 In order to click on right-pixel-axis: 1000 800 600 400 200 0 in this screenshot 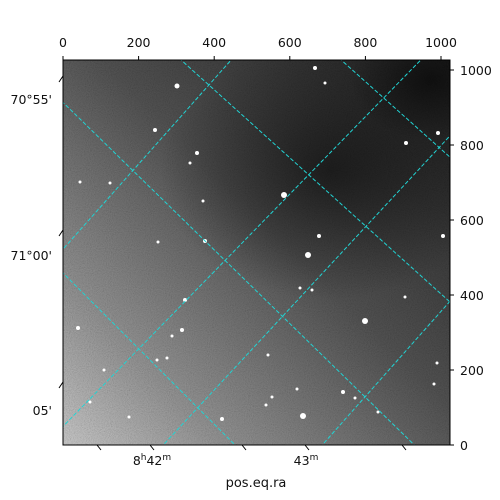, I will do `click(471, 258)`.